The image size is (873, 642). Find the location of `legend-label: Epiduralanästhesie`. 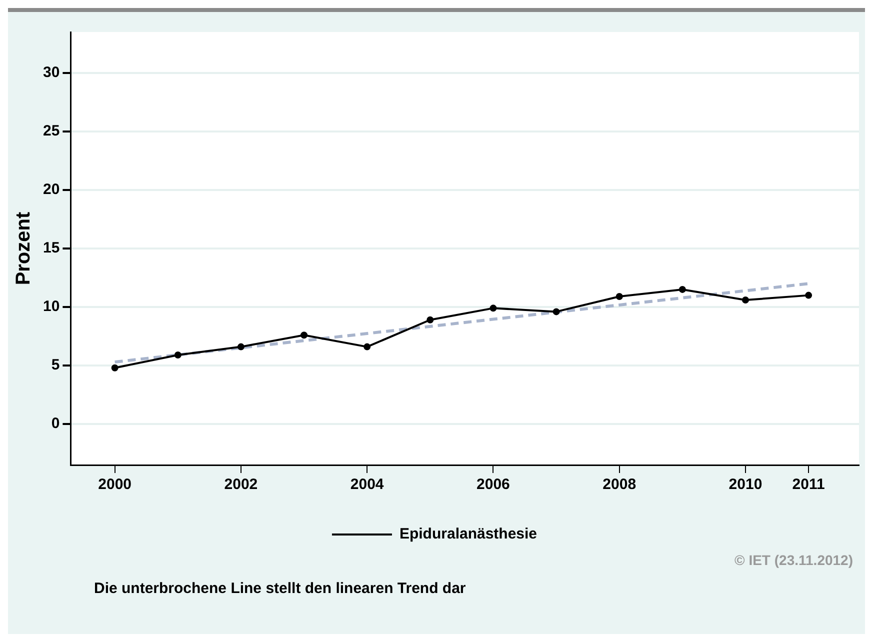

legend-label: Epiduralanästhesie is located at coordinates (468, 534).